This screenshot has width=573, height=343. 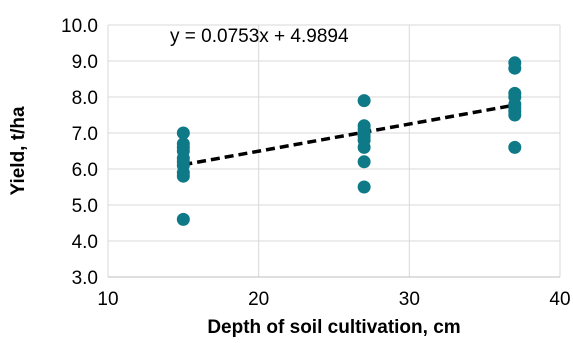 What do you see at coordinates (18, 150) in the screenshot?
I see `y-axis-title: Yield, t/ha` at bounding box center [18, 150].